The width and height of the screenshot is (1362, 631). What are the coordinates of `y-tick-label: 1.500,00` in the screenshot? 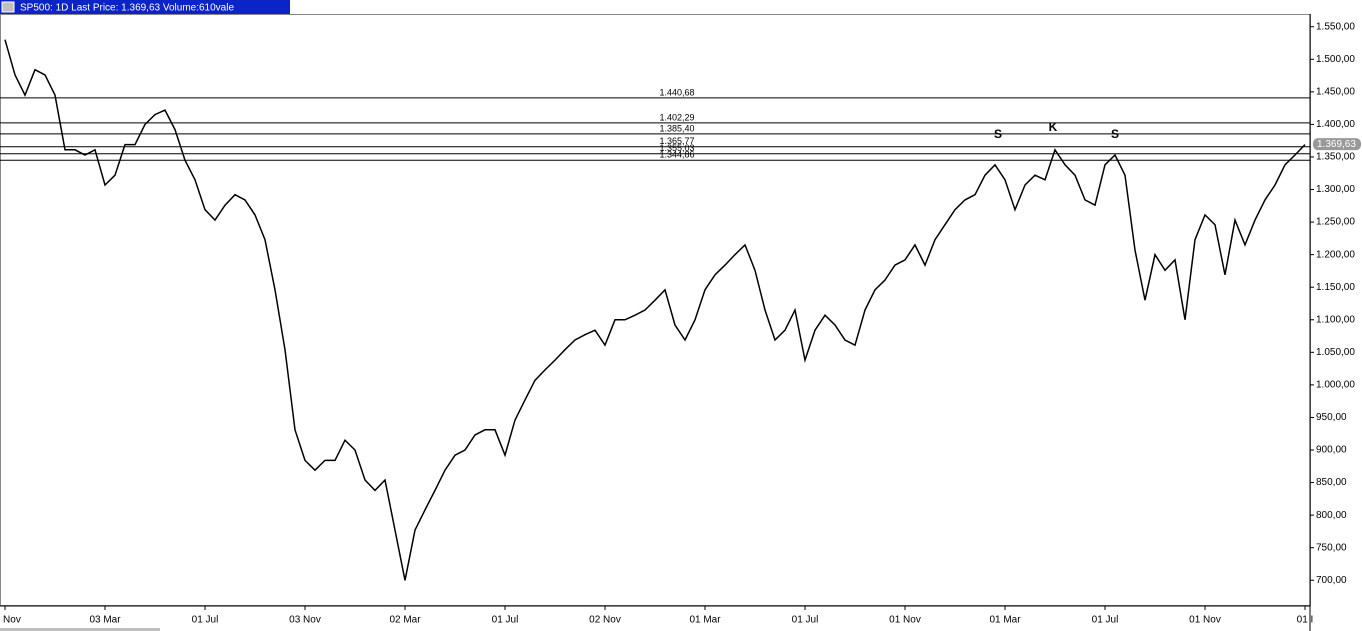 It's located at (1335, 59).